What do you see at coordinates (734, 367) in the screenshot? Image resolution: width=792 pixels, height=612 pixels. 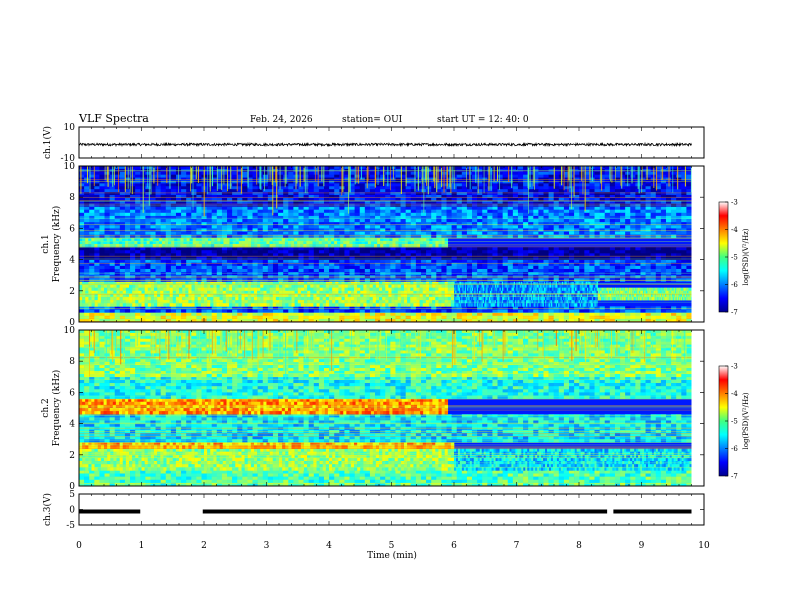 I see `ch2-colorbar-tick-label: -3` at bounding box center [734, 367].